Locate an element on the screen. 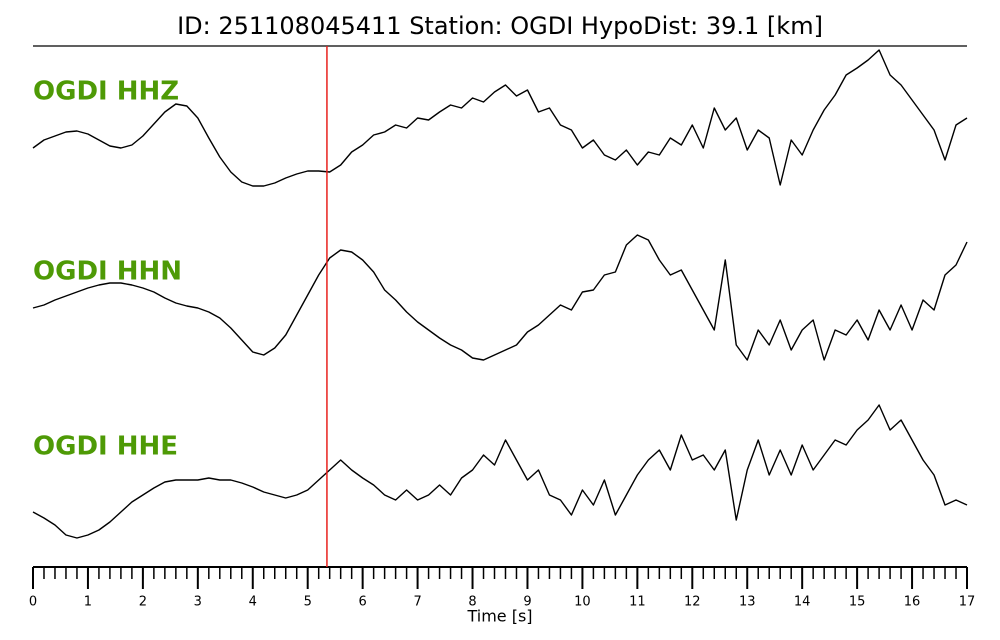  x-tick-label: 8 is located at coordinates (472, 602).